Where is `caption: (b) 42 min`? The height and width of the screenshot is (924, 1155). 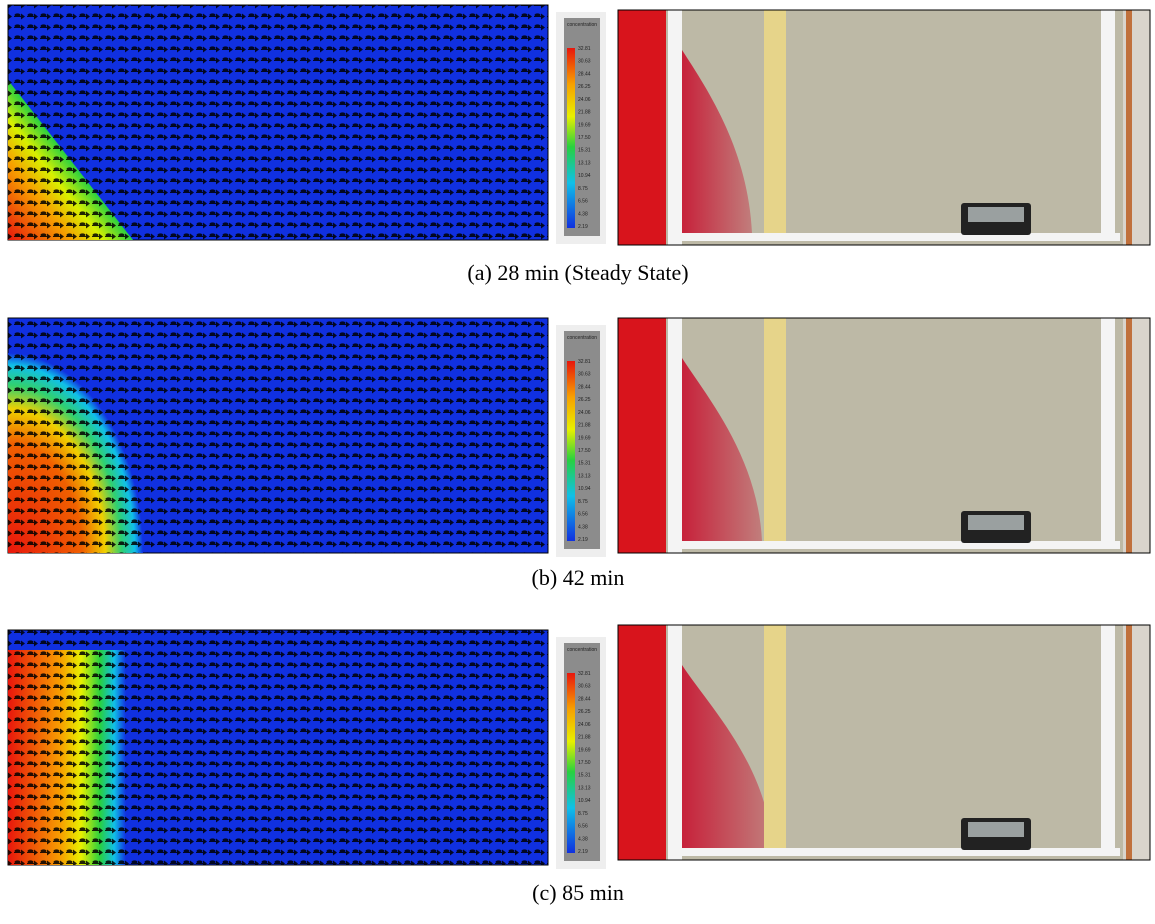 caption: (b) 42 min is located at coordinates (578, 577).